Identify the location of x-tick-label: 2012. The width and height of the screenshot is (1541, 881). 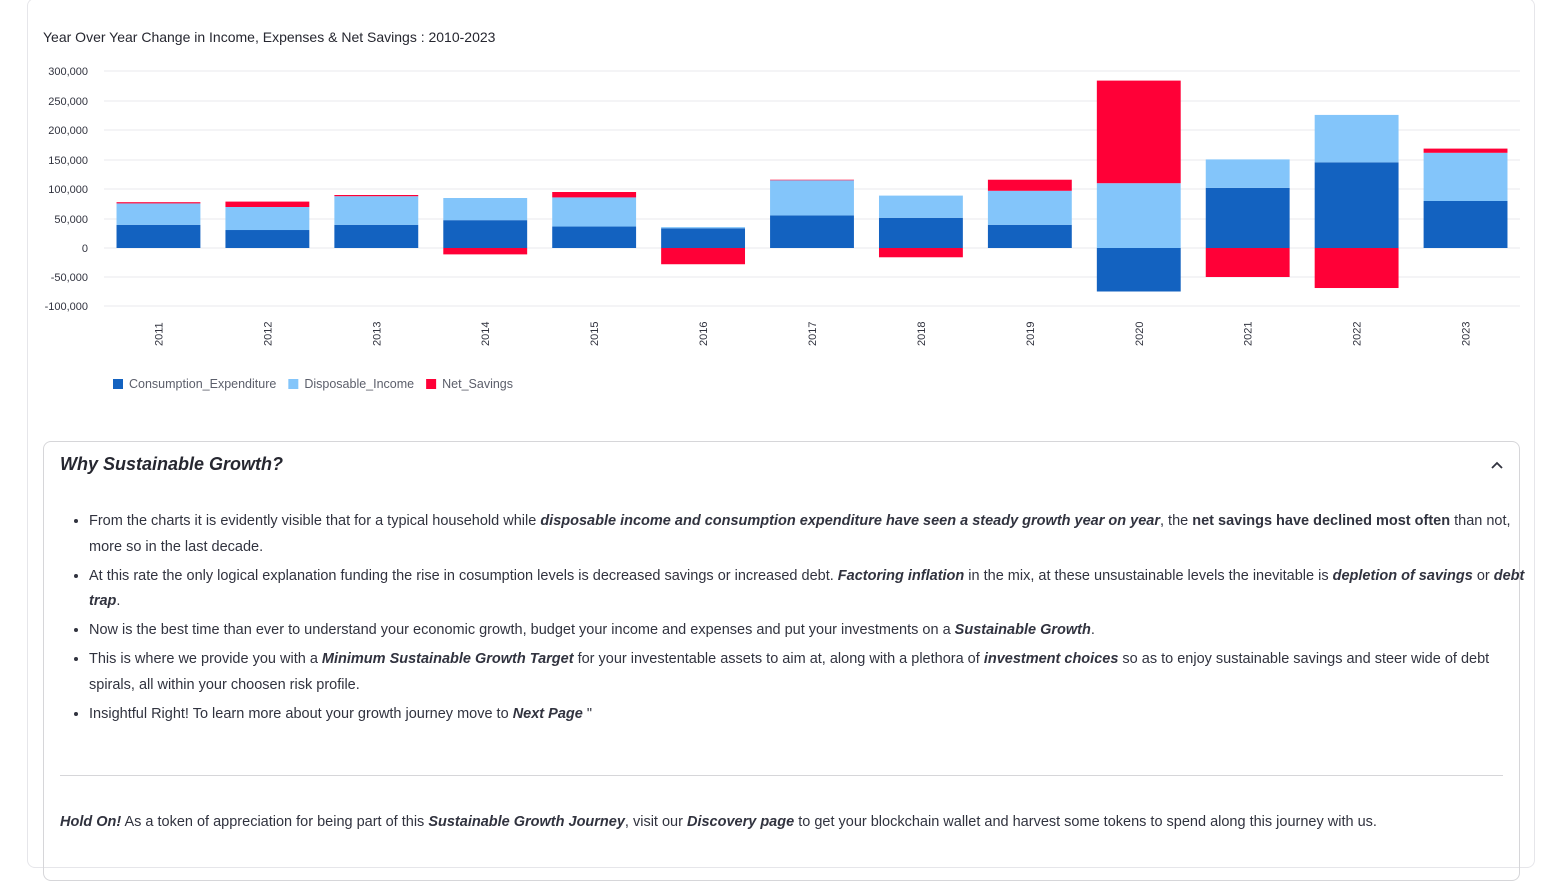
(268, 334).